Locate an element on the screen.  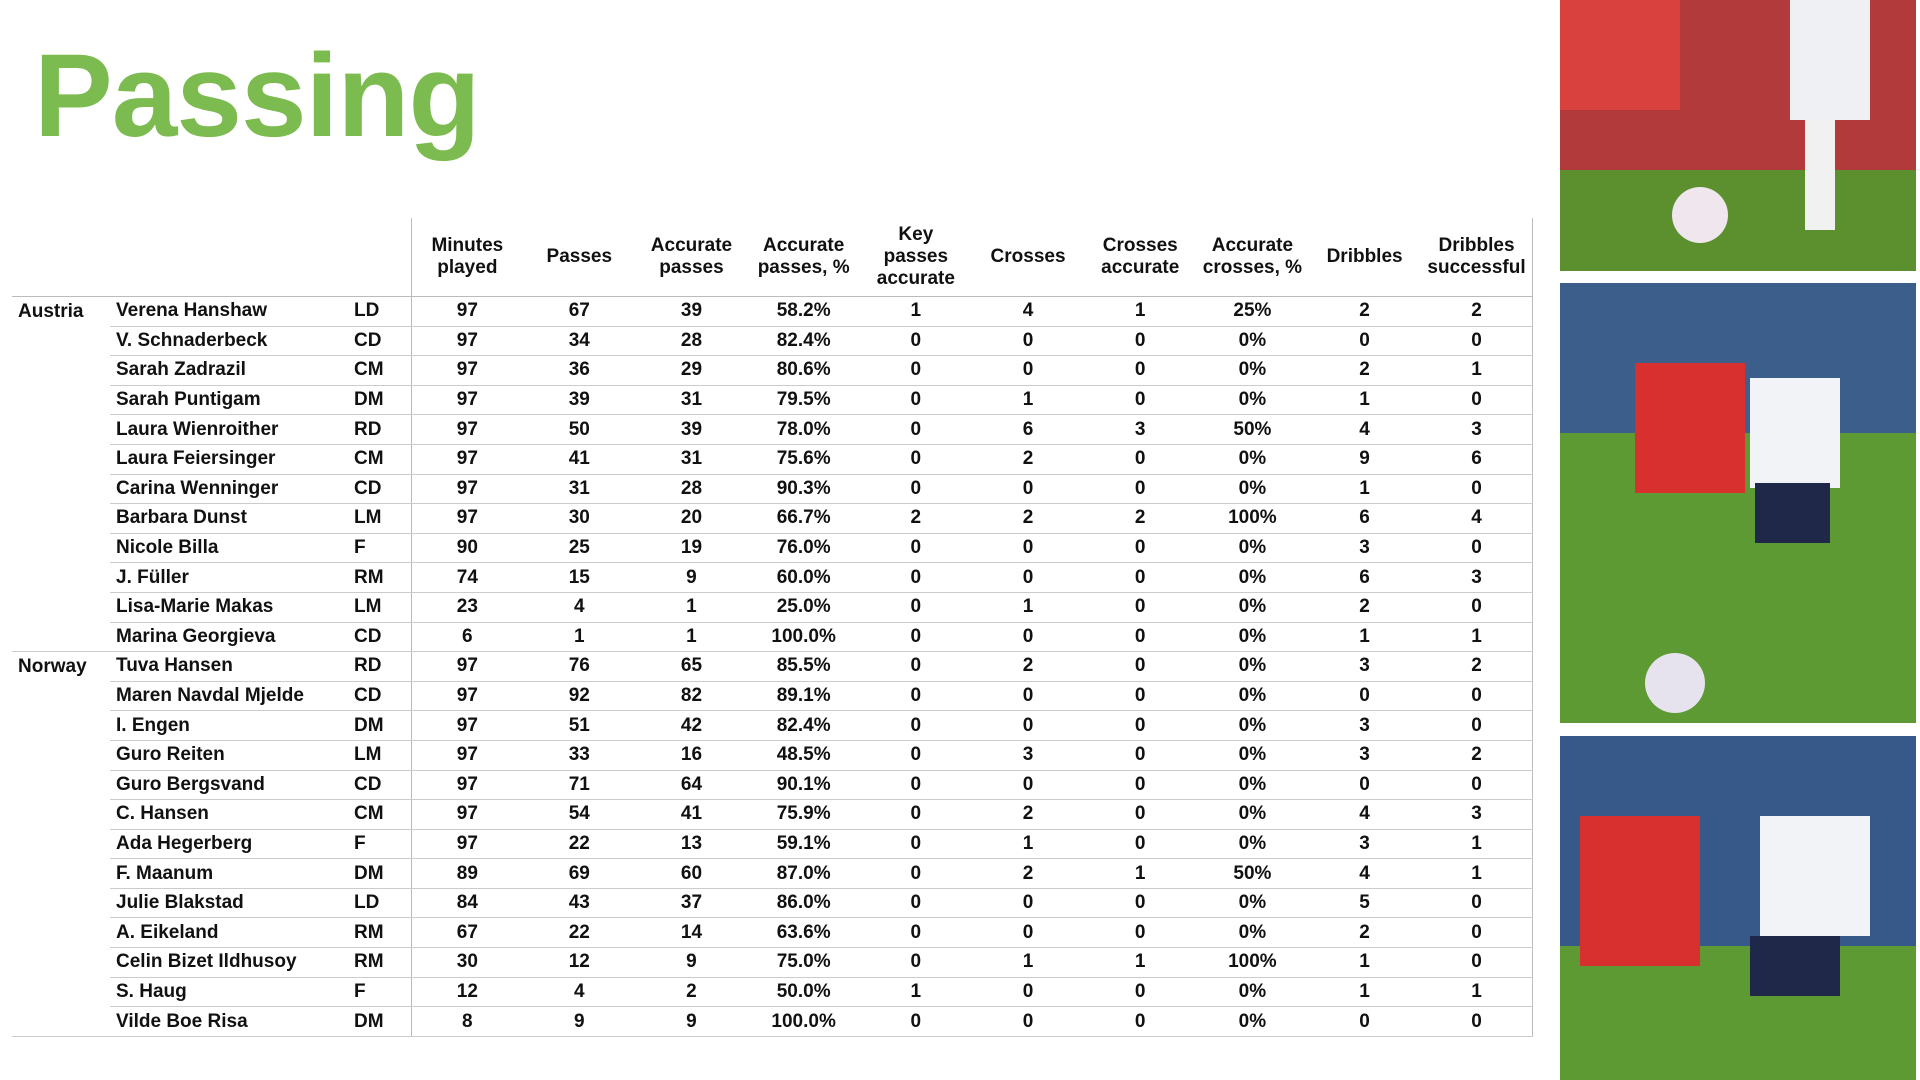
column-header: Dribbles successful is located at coordinates (1477, 257).